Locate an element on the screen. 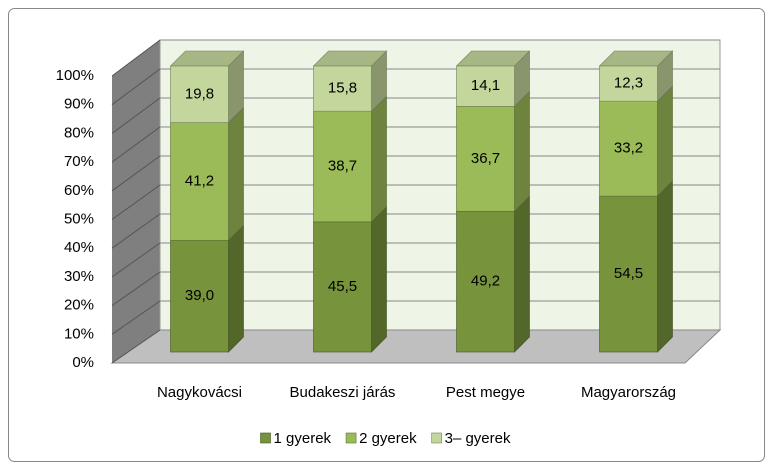 The width and height of the screenshot is (773, 469). side-wall is located at coordinates (136, 201).